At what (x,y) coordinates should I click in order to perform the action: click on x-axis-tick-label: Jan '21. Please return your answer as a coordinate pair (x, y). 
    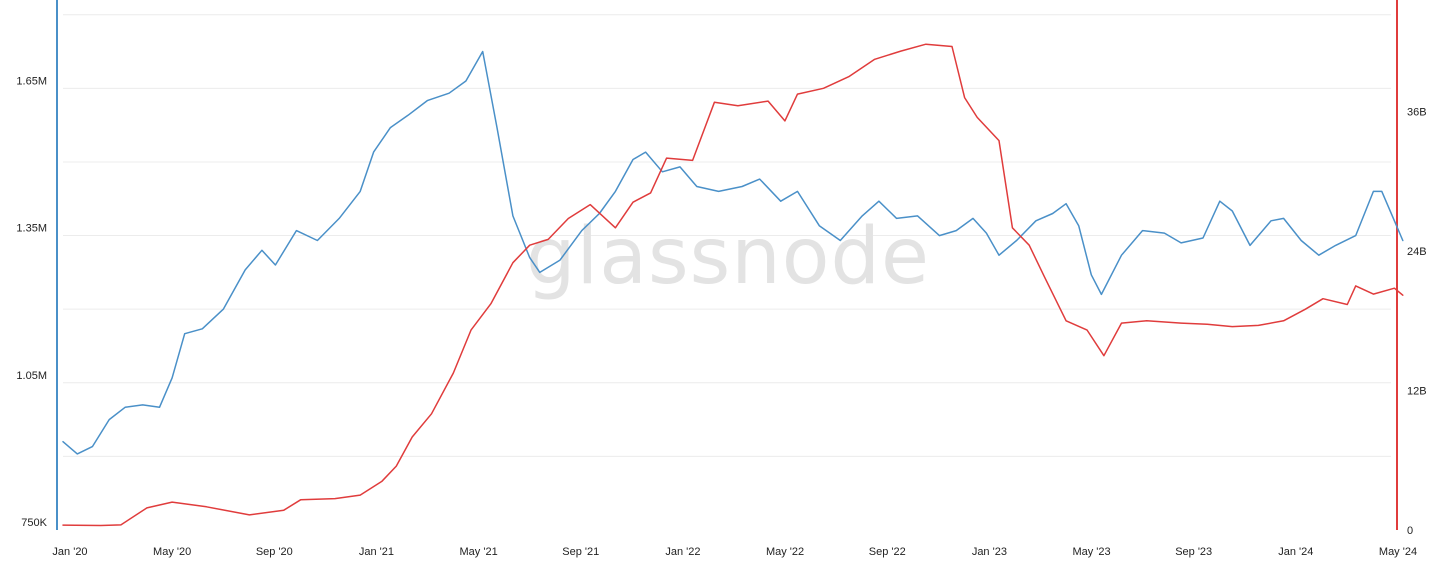
    Looking at the image, I should click on (376, 552).